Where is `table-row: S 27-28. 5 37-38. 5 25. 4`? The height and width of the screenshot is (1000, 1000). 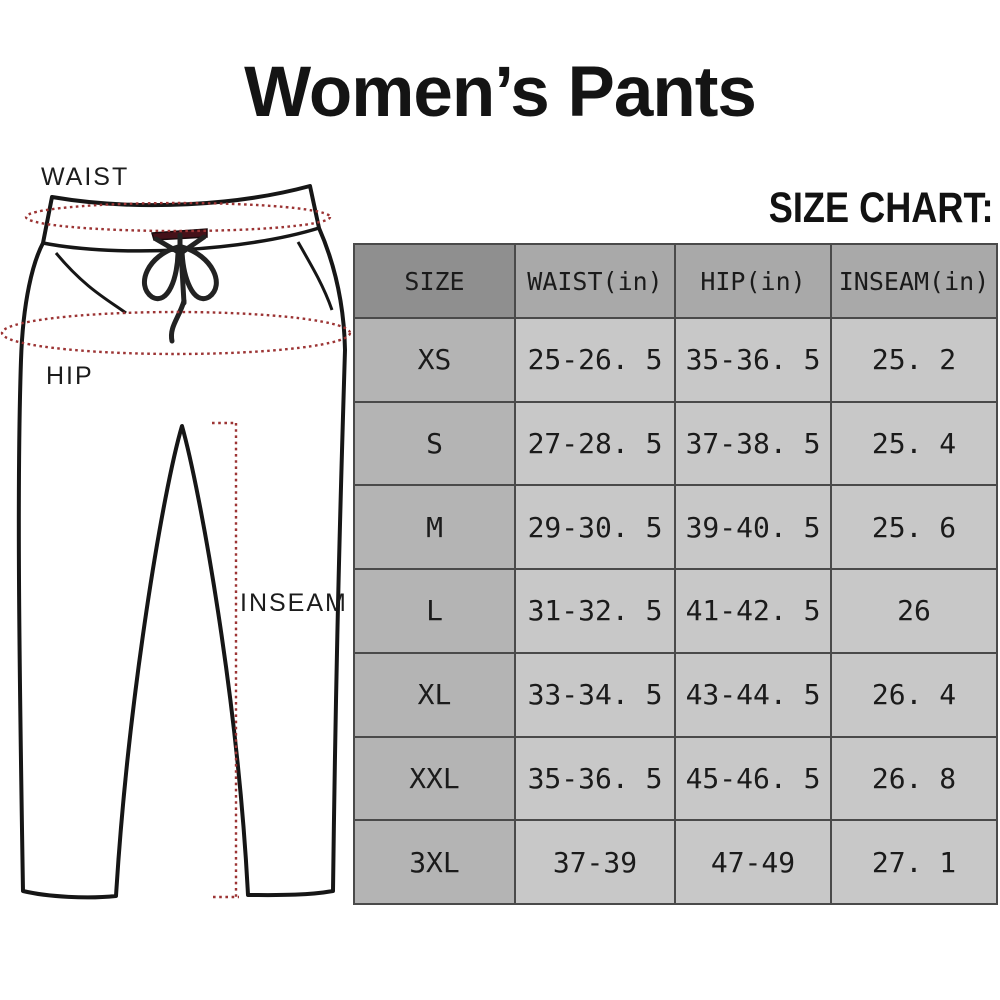
table-row: S 27-28. 5 37-38. 5 25. 4 is located at coordinates (675, 443).